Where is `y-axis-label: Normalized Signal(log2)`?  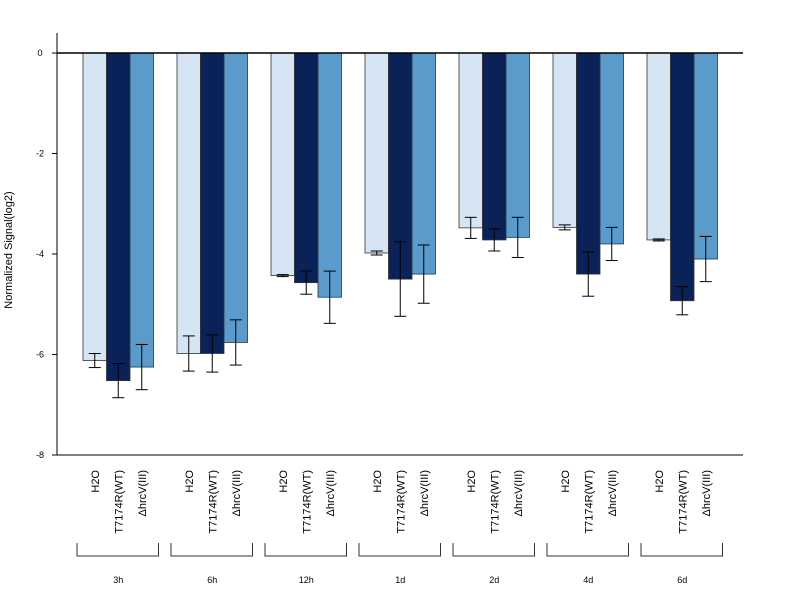 y-axis-label: Normalized Signal(log2) is located at coordinates (9, 249).